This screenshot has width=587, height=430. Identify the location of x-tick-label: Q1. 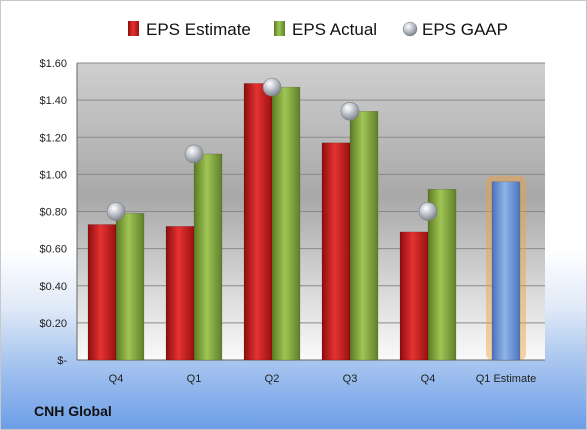
(194, 379).